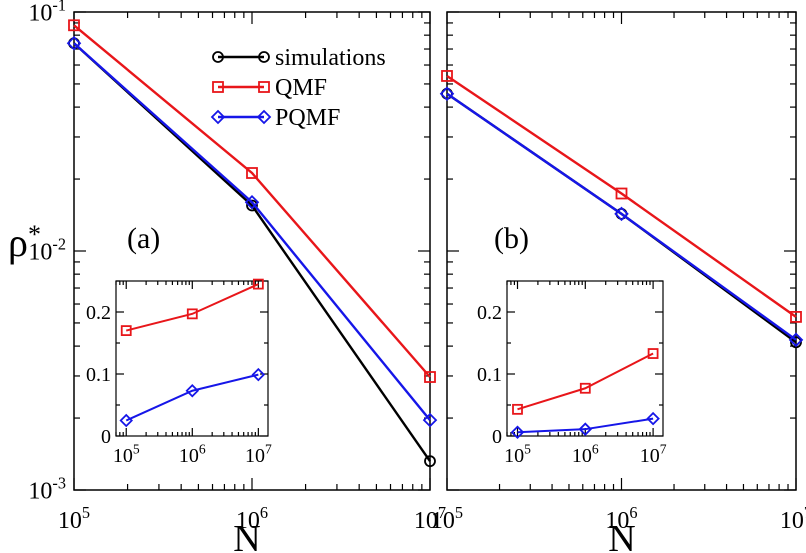 This screenshot has width=806, height=553. I want to click on y-tick-label: 0.1, so click(98, 375).